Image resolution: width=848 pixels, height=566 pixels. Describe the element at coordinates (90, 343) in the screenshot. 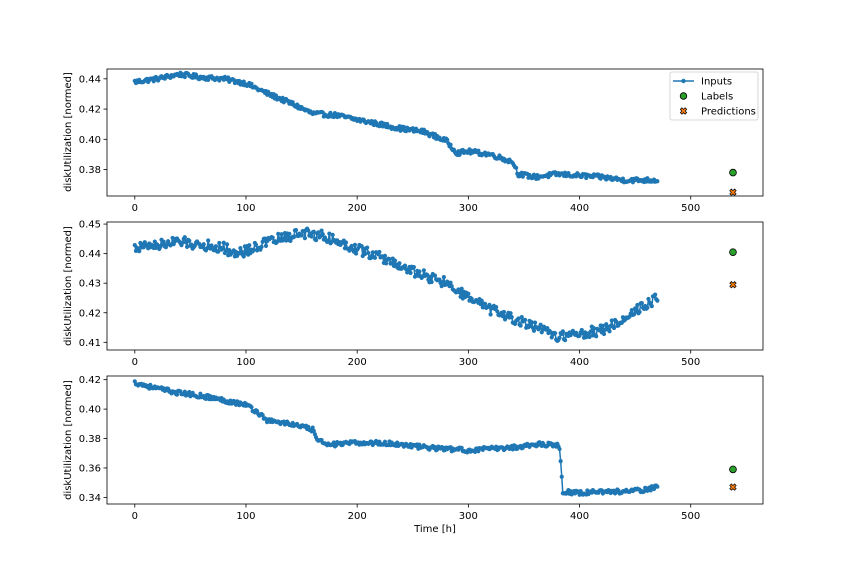

I see `y-tick-label: 0.41` at that location.